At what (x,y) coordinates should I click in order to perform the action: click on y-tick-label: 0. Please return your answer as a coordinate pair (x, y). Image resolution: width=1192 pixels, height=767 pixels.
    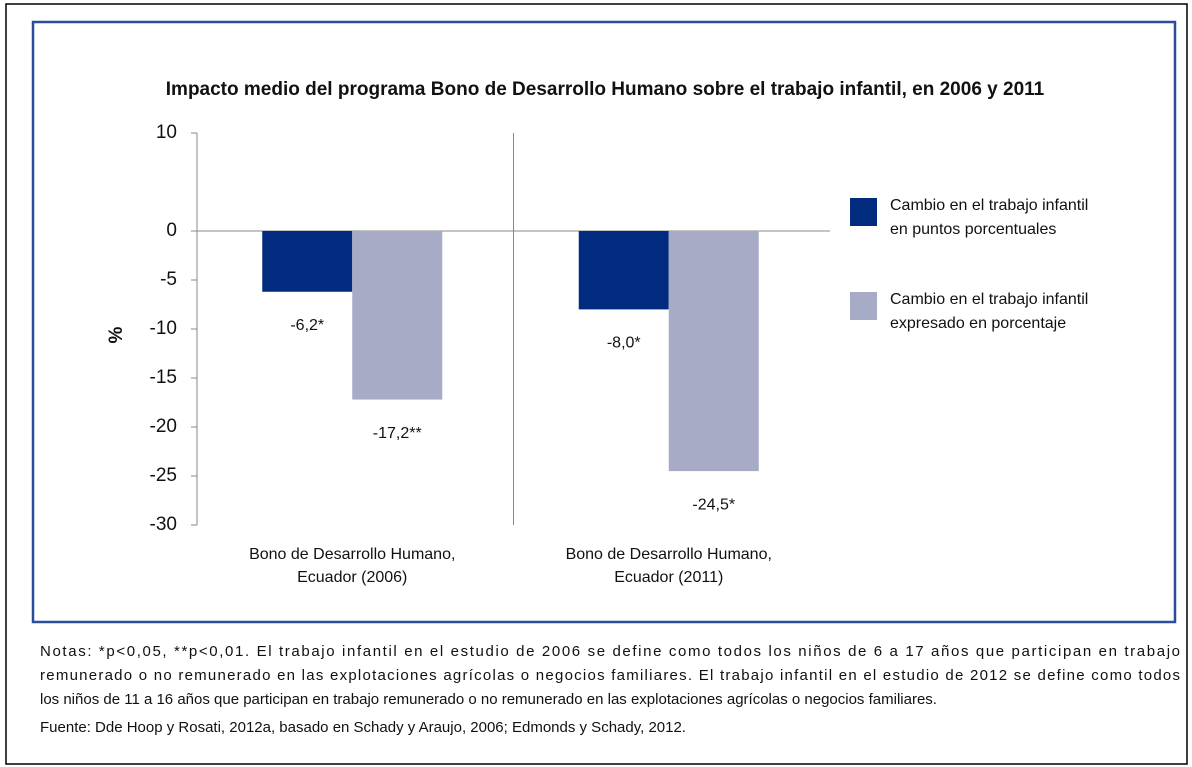
    Looking at the image, I should click on (171, 230).